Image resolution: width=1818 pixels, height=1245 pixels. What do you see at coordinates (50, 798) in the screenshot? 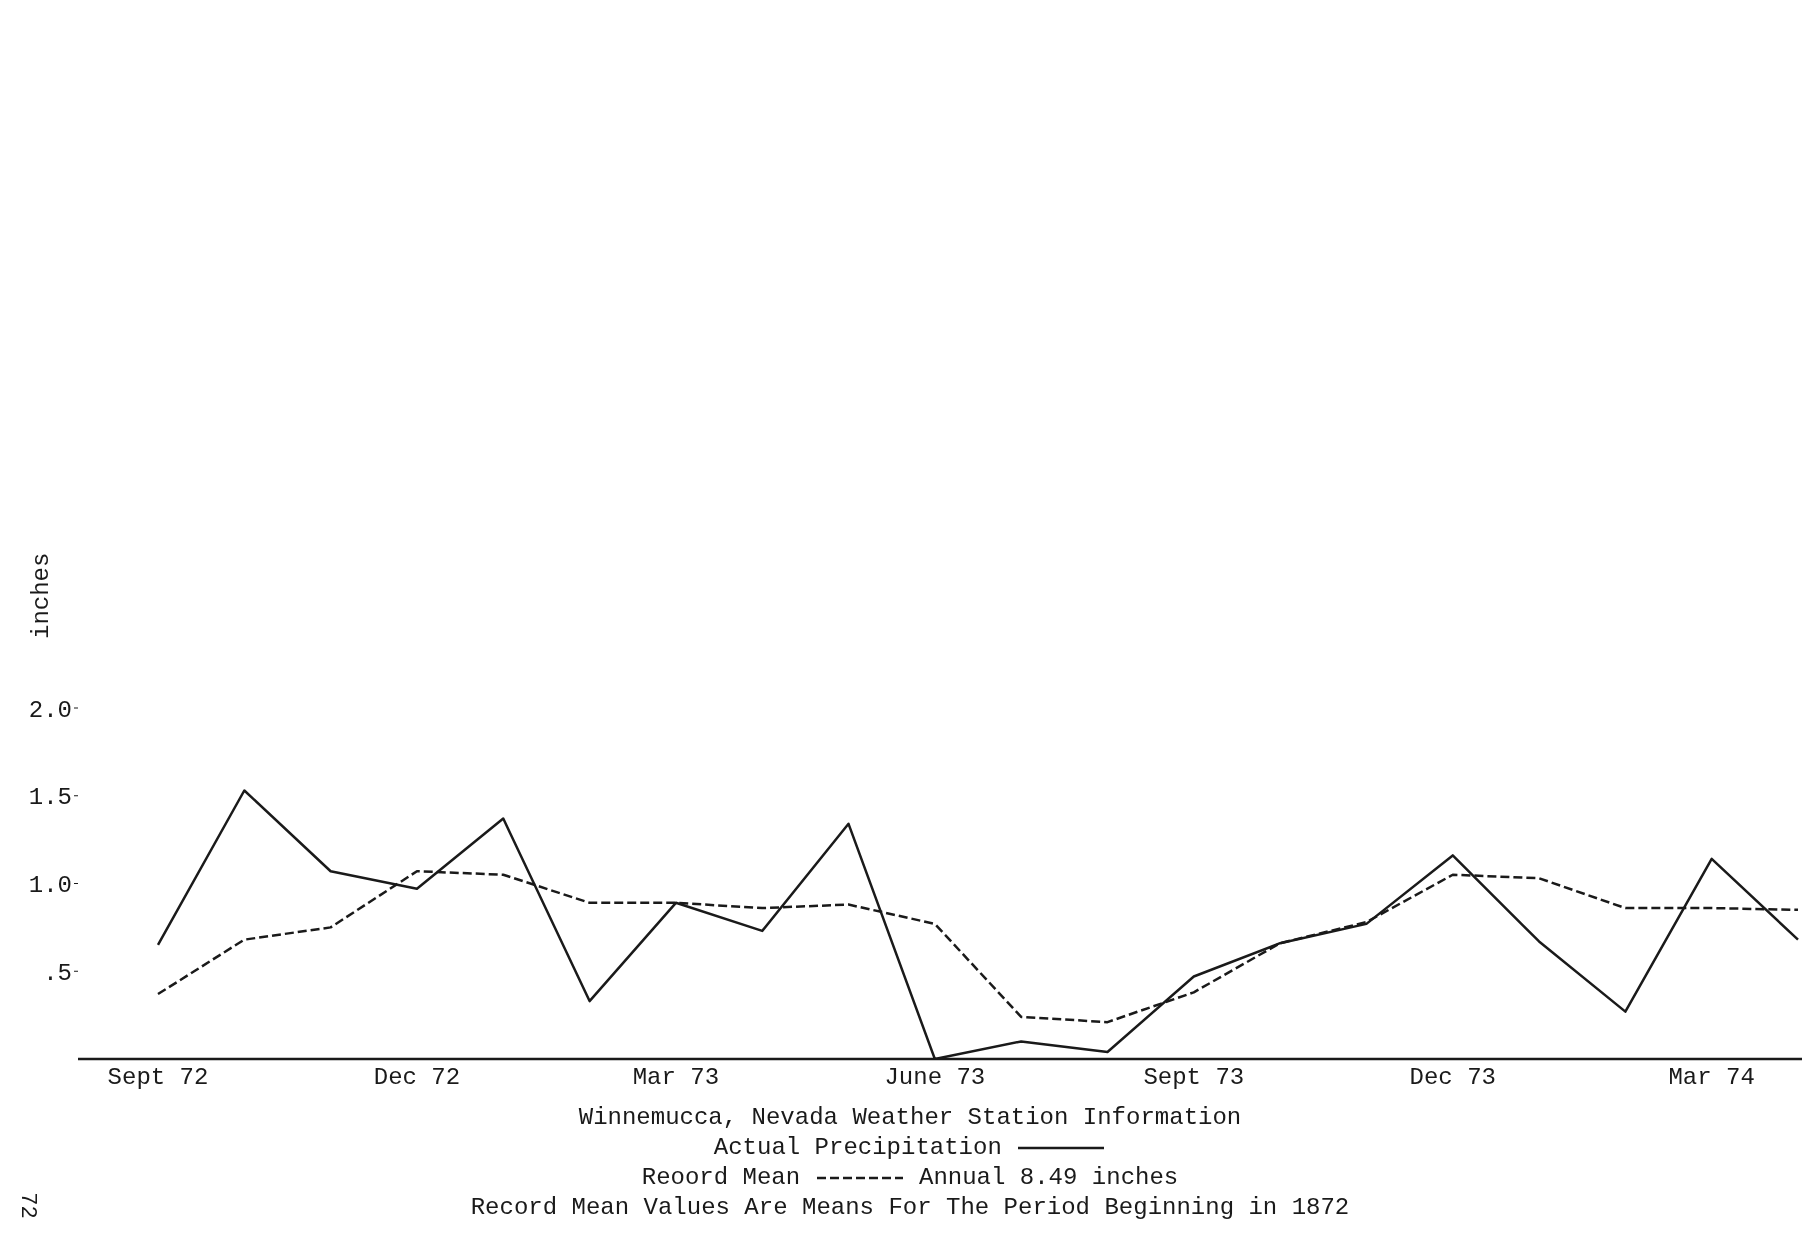
I see `y-tick-label: 1.5` at bounding box center [50, 798].